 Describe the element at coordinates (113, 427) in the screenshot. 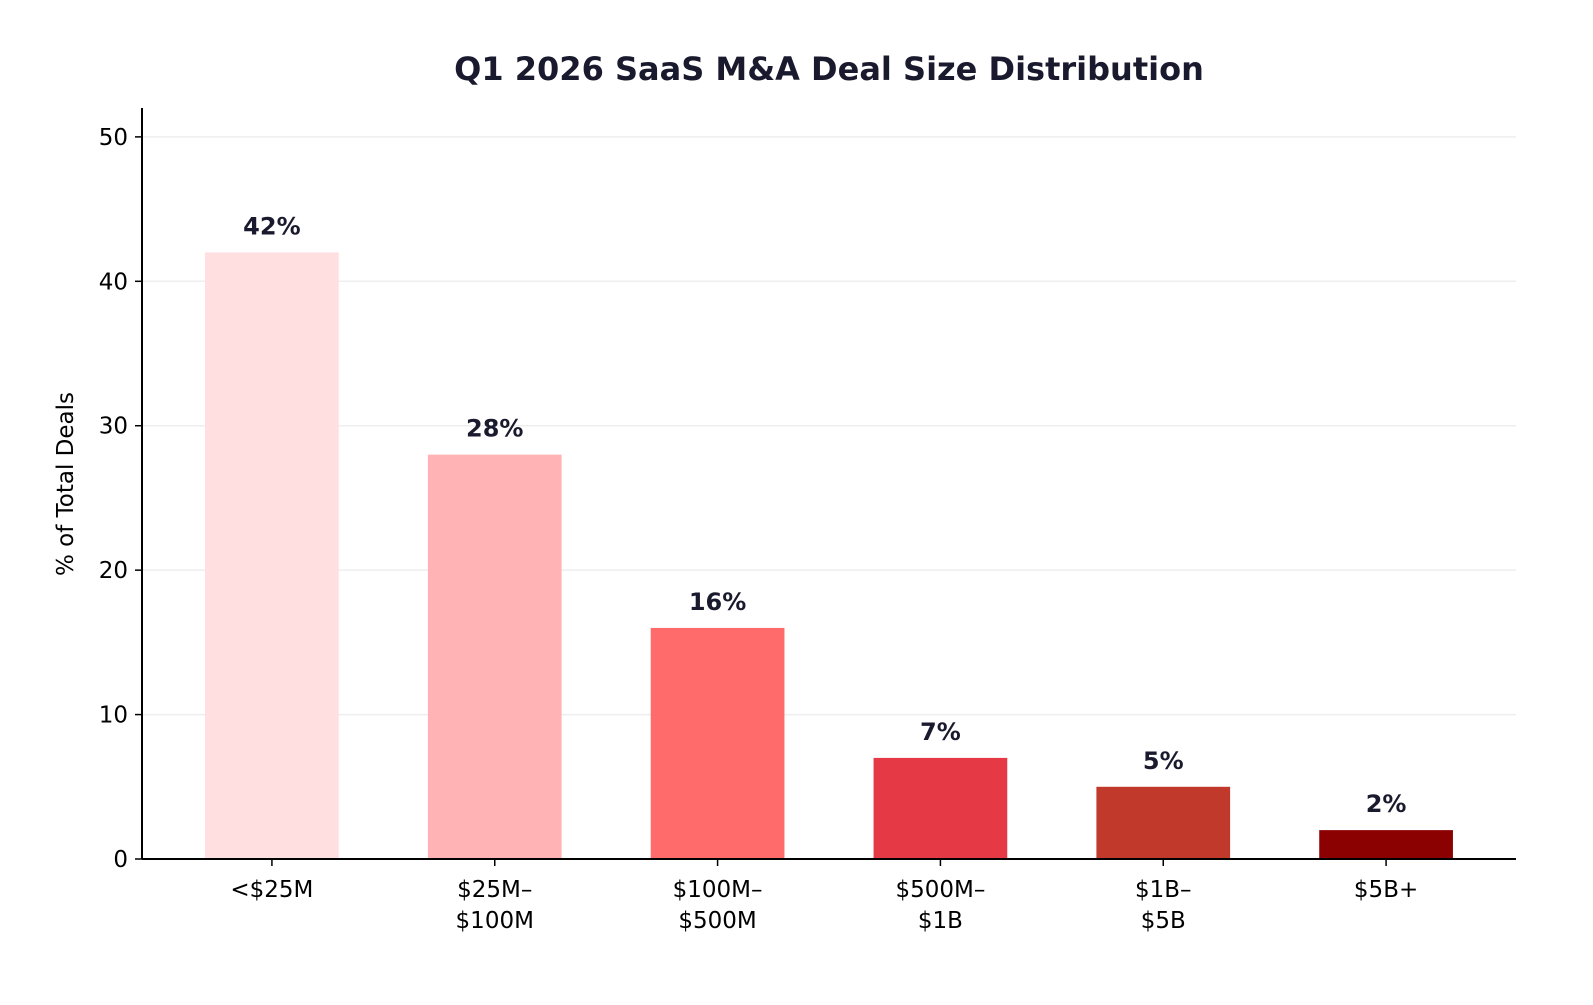

I see `y-tick-label: 30` at that location.